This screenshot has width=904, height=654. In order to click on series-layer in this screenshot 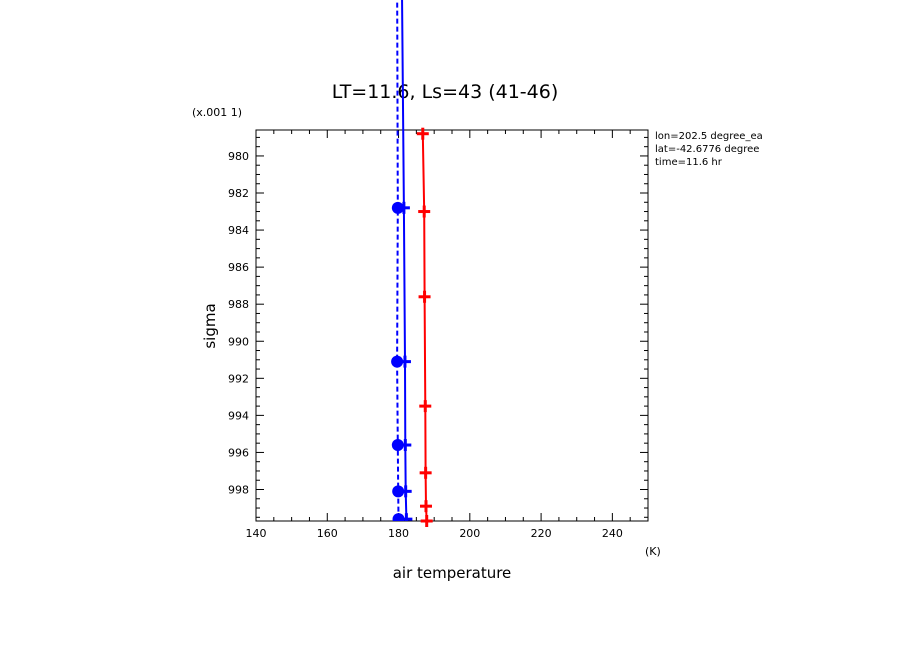, I will do `click(412, 263)`.